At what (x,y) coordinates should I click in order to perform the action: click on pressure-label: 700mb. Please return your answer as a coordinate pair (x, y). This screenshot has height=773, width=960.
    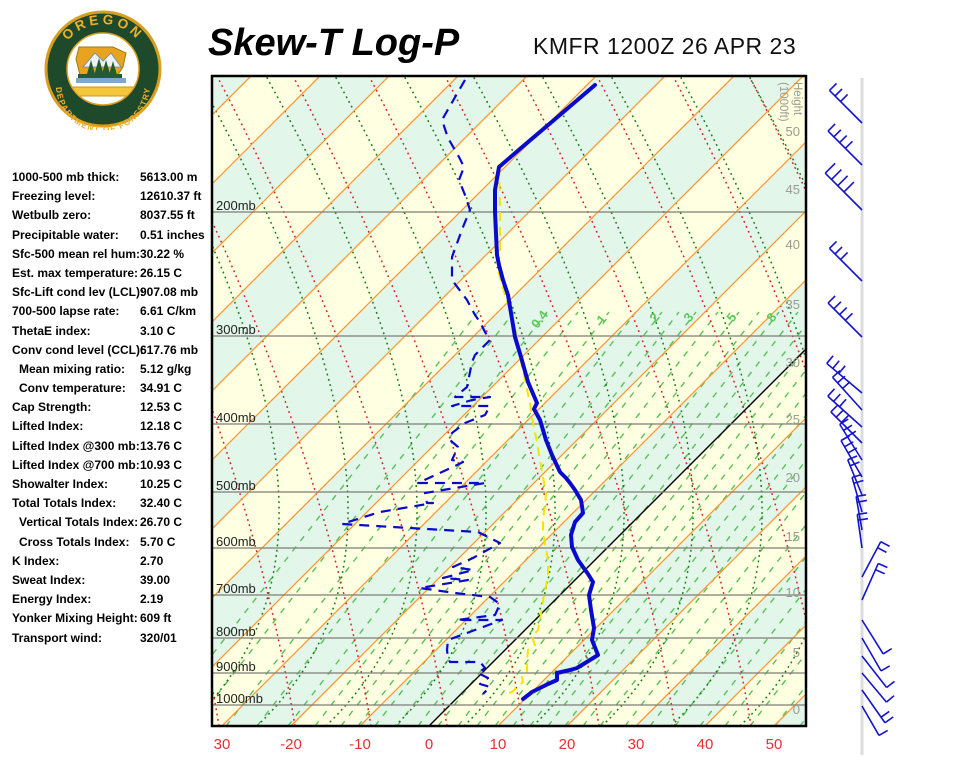
    Looking at the image, I should click on (236, 588).